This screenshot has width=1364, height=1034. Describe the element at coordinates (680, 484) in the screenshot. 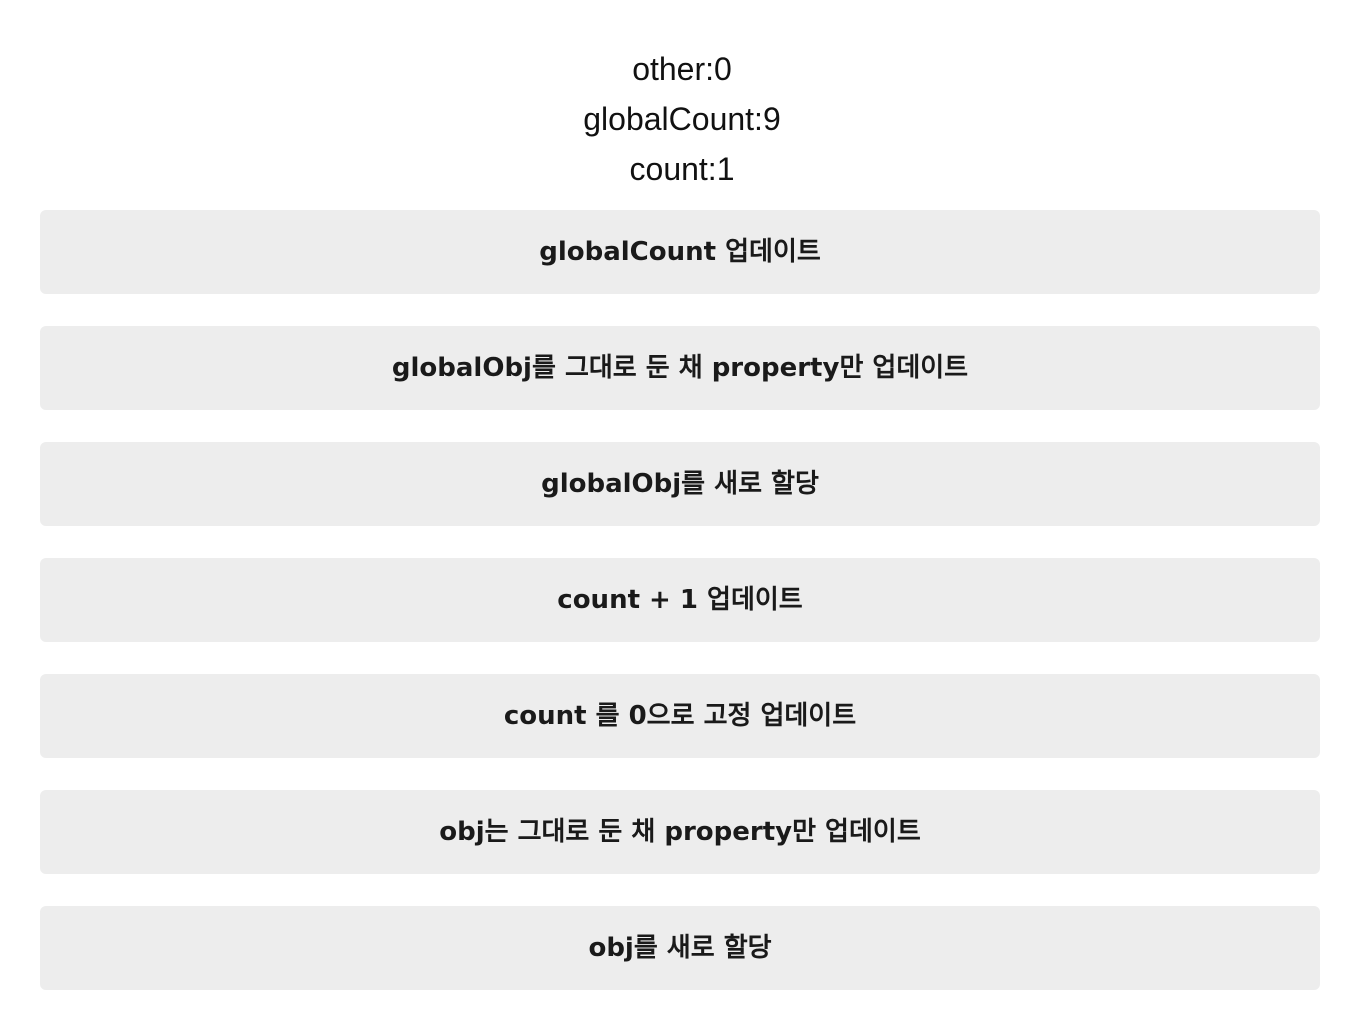

I see `reassign-global-obj-button: globalObj를 새로 할당` at that location.